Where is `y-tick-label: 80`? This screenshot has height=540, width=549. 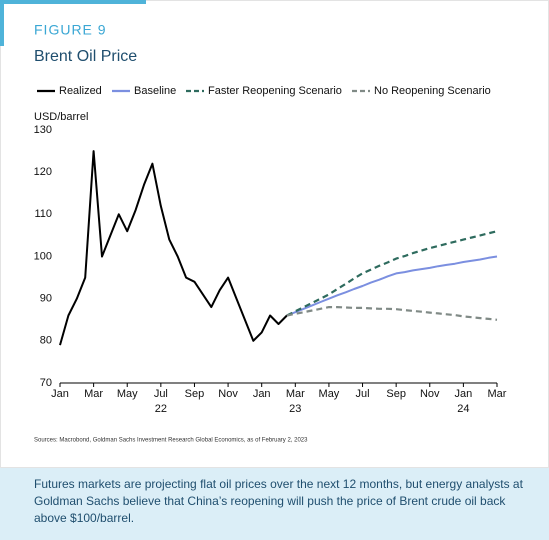
y-tick-label: 80 is located at coordinates (46, 341).